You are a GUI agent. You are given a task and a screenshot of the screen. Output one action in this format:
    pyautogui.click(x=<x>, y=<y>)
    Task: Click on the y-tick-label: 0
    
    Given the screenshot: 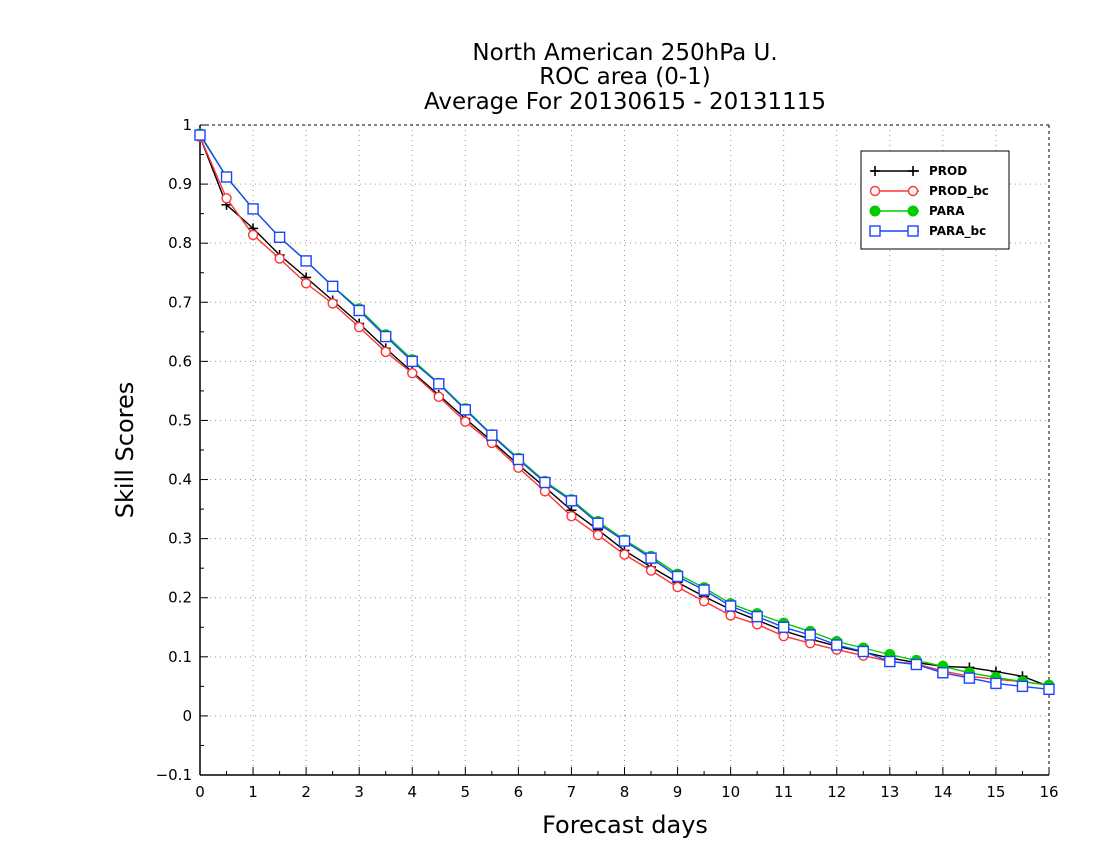 What is the action you would take?
    pyautogui.click(x=187, y=716)
    